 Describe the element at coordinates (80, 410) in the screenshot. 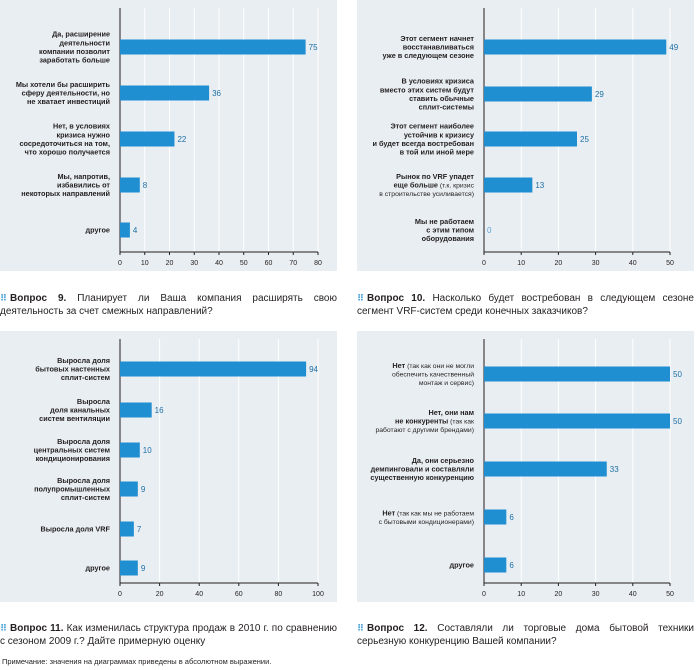

I see `category-label-bold: доля канальных` at that location.